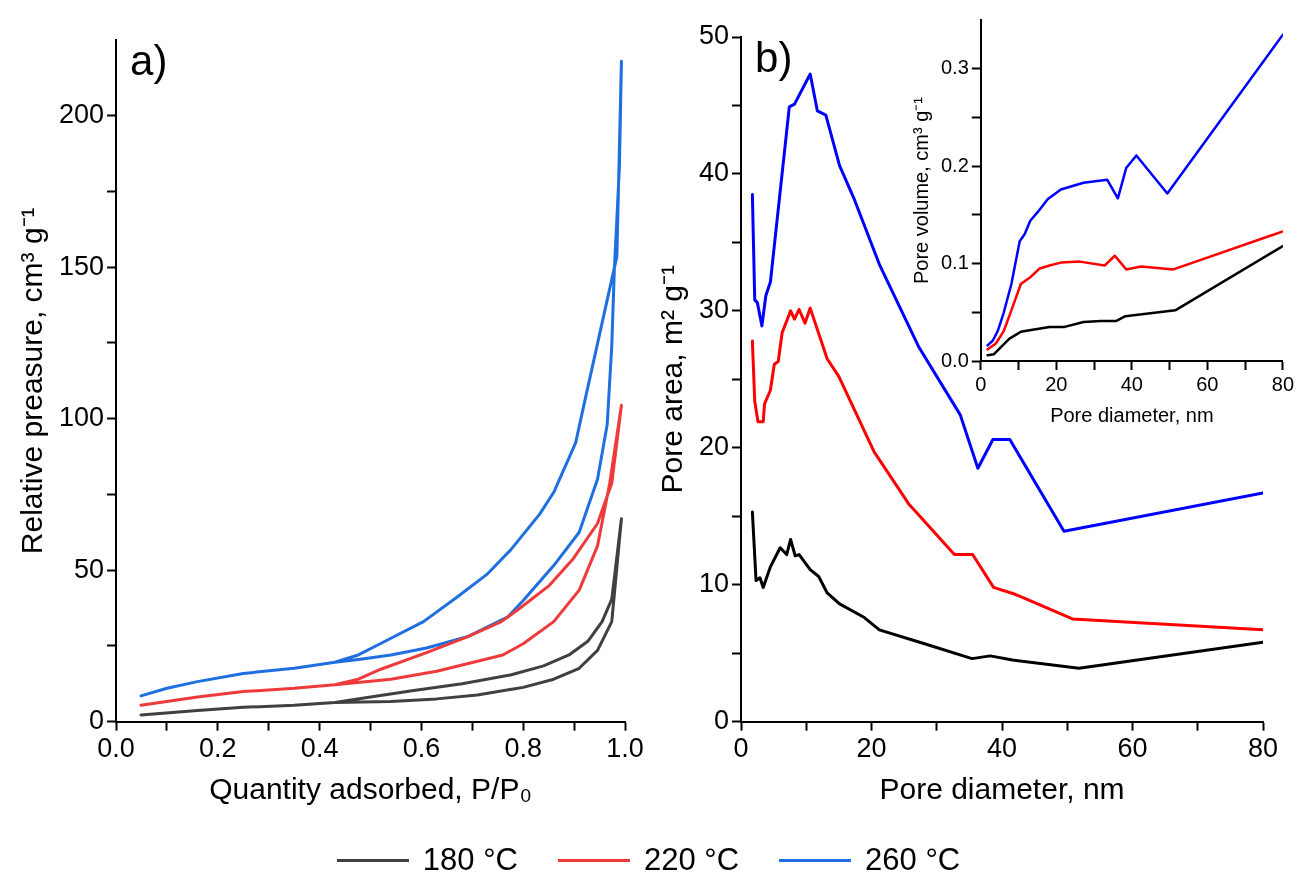 Image resolution: width=1297 pixels, height=895 pixels. What do you see at coordinates (81, 265) in the screenshot?
I see `y-tick-label: 150` at bounding box center [81, 265].